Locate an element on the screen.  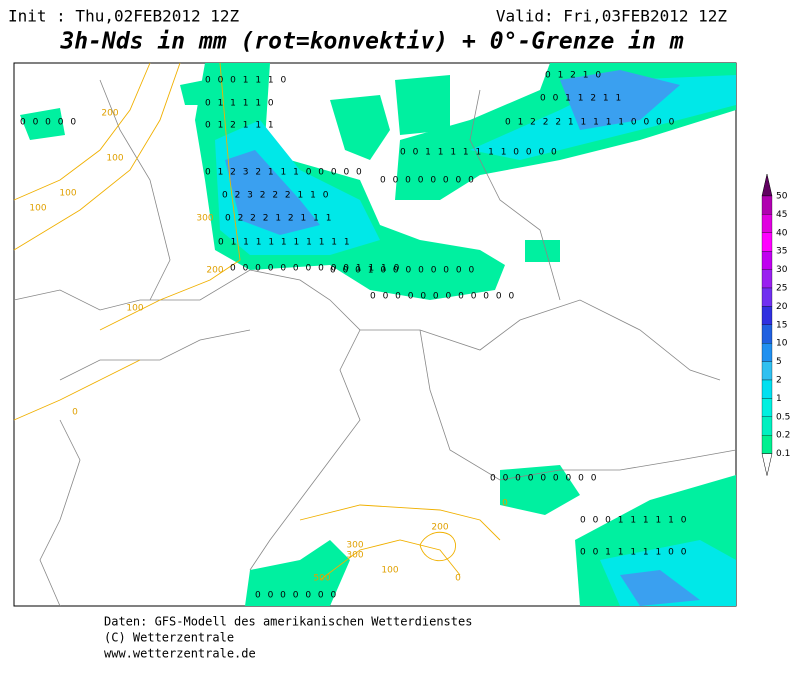
valid-time: Valid: Fri,03FEB2012 12Z is located at coordinates (612, 16).